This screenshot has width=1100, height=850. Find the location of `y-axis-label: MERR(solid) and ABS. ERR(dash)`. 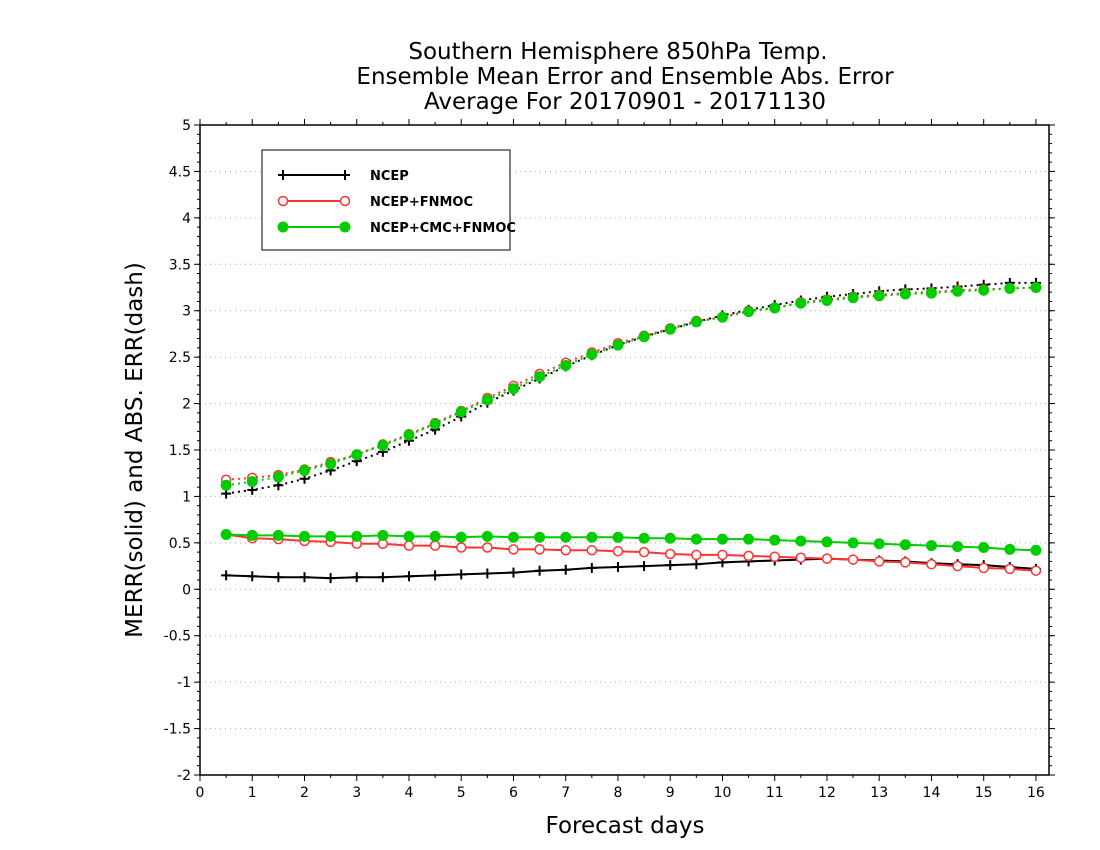

y-axis-label: MERR(solid) and ABS. ERR(dash) is located at coordinates (135, 450).